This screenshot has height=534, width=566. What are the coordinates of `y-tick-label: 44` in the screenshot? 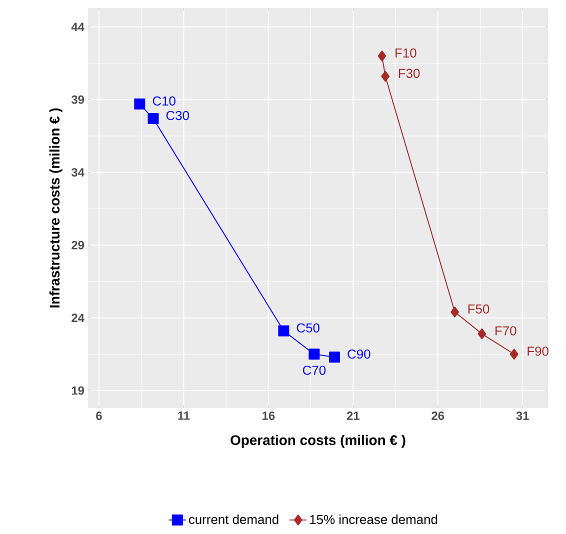 It's located at (77, 27).